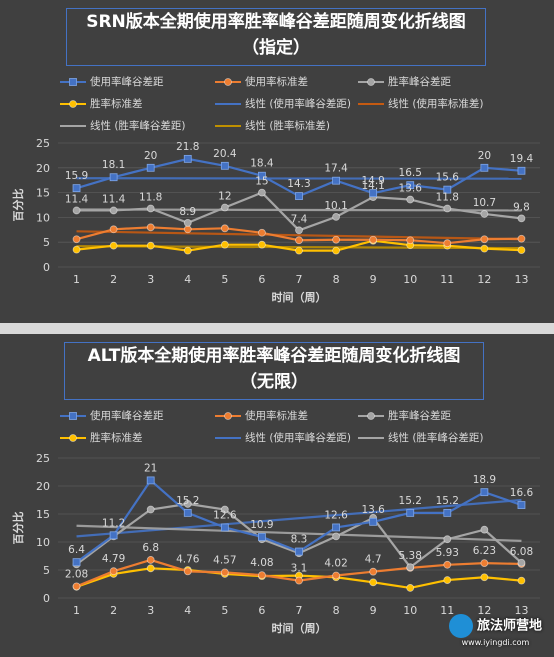 Image resolution: width=554 pixels, height=657 pixels. Describe the element at coordinates (76, 610) in the screenshot. I see `x-tick-label: 1` at that location.